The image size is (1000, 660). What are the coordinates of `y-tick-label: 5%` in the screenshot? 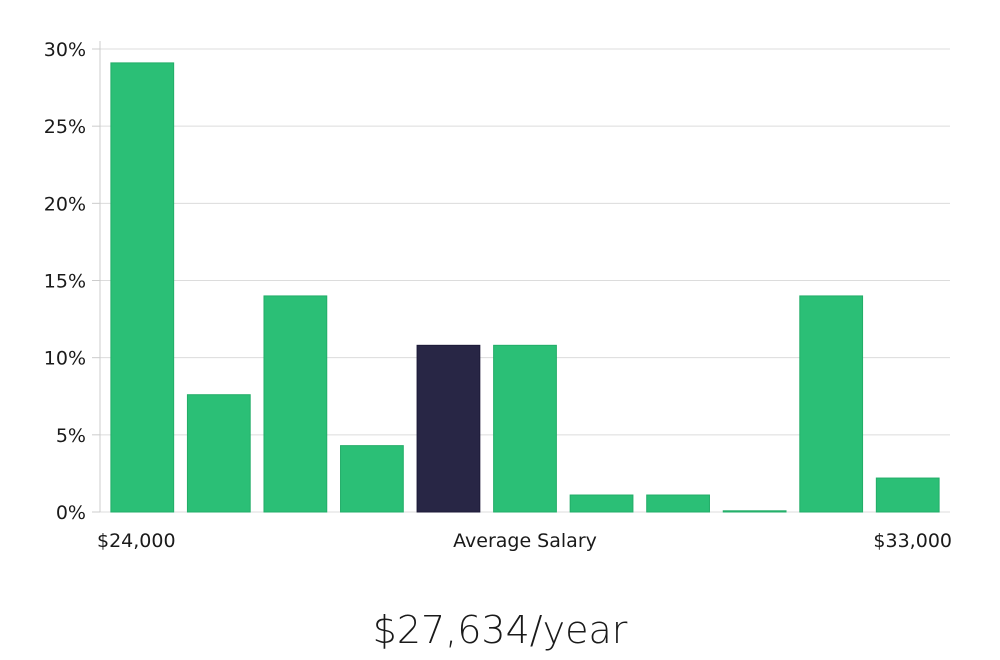 It's located at (71, 436).